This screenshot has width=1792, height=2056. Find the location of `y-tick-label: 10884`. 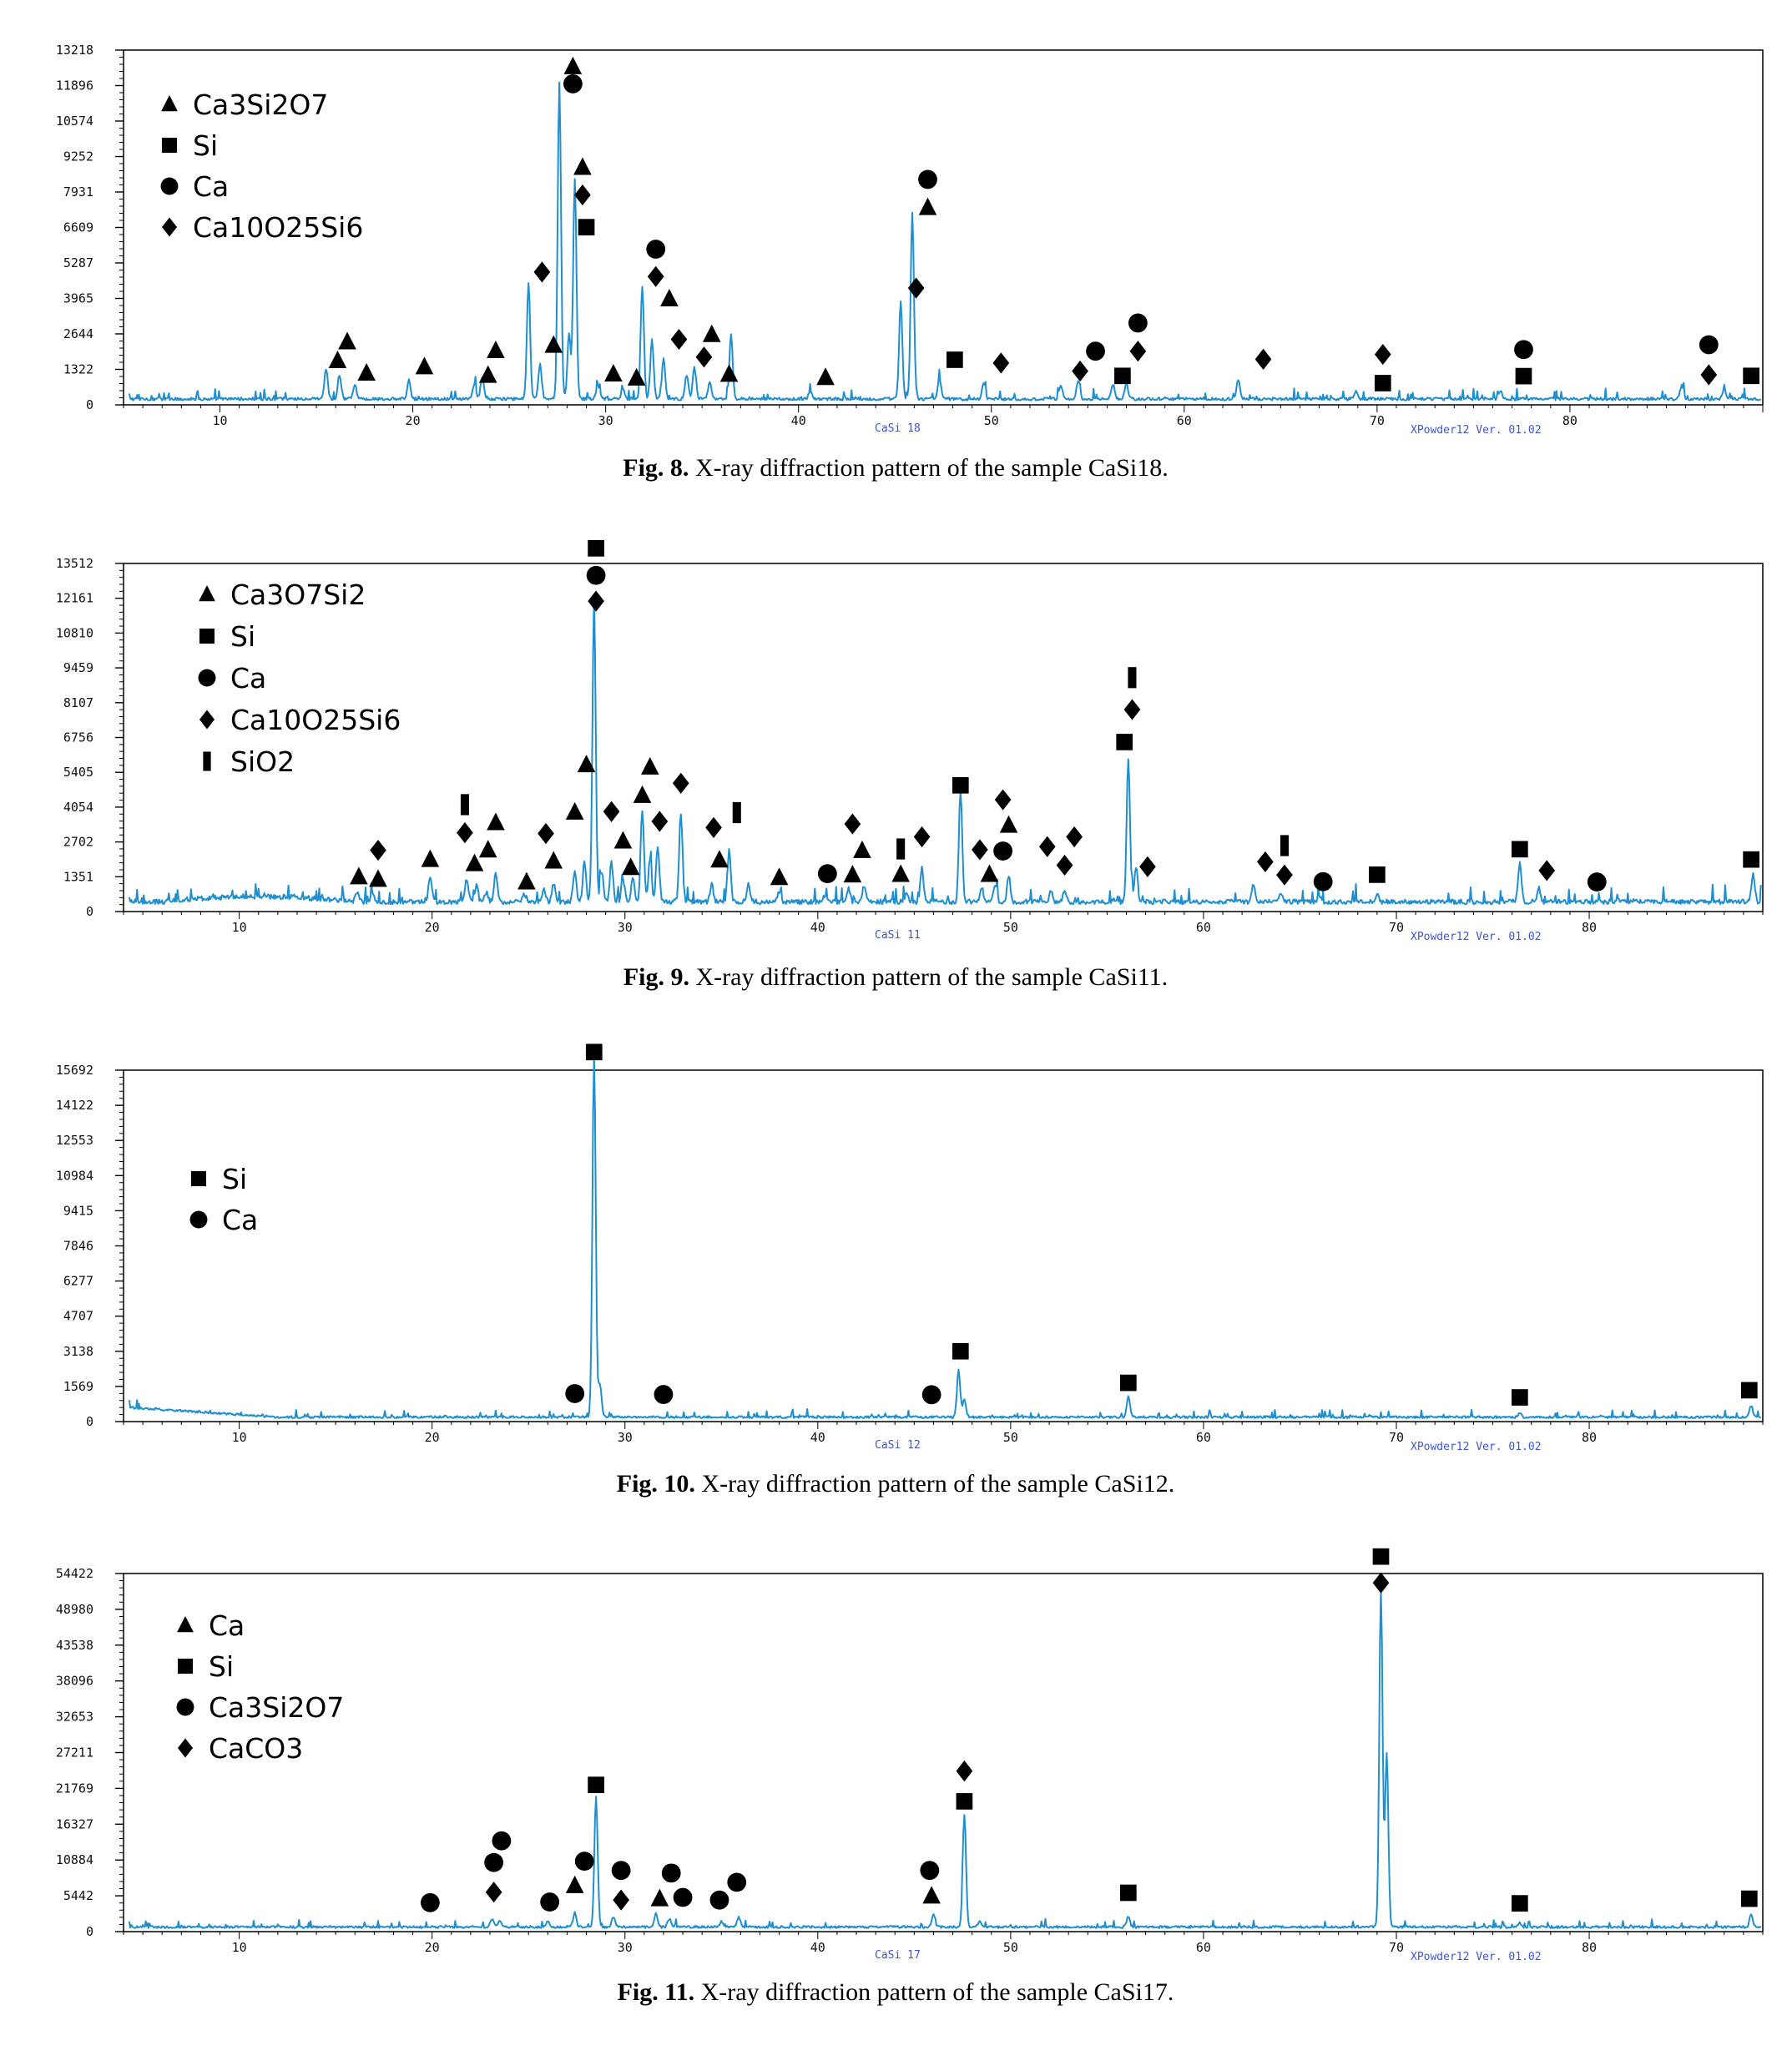

y-tick-label: 10884 is located at coordinates (74, 1859).